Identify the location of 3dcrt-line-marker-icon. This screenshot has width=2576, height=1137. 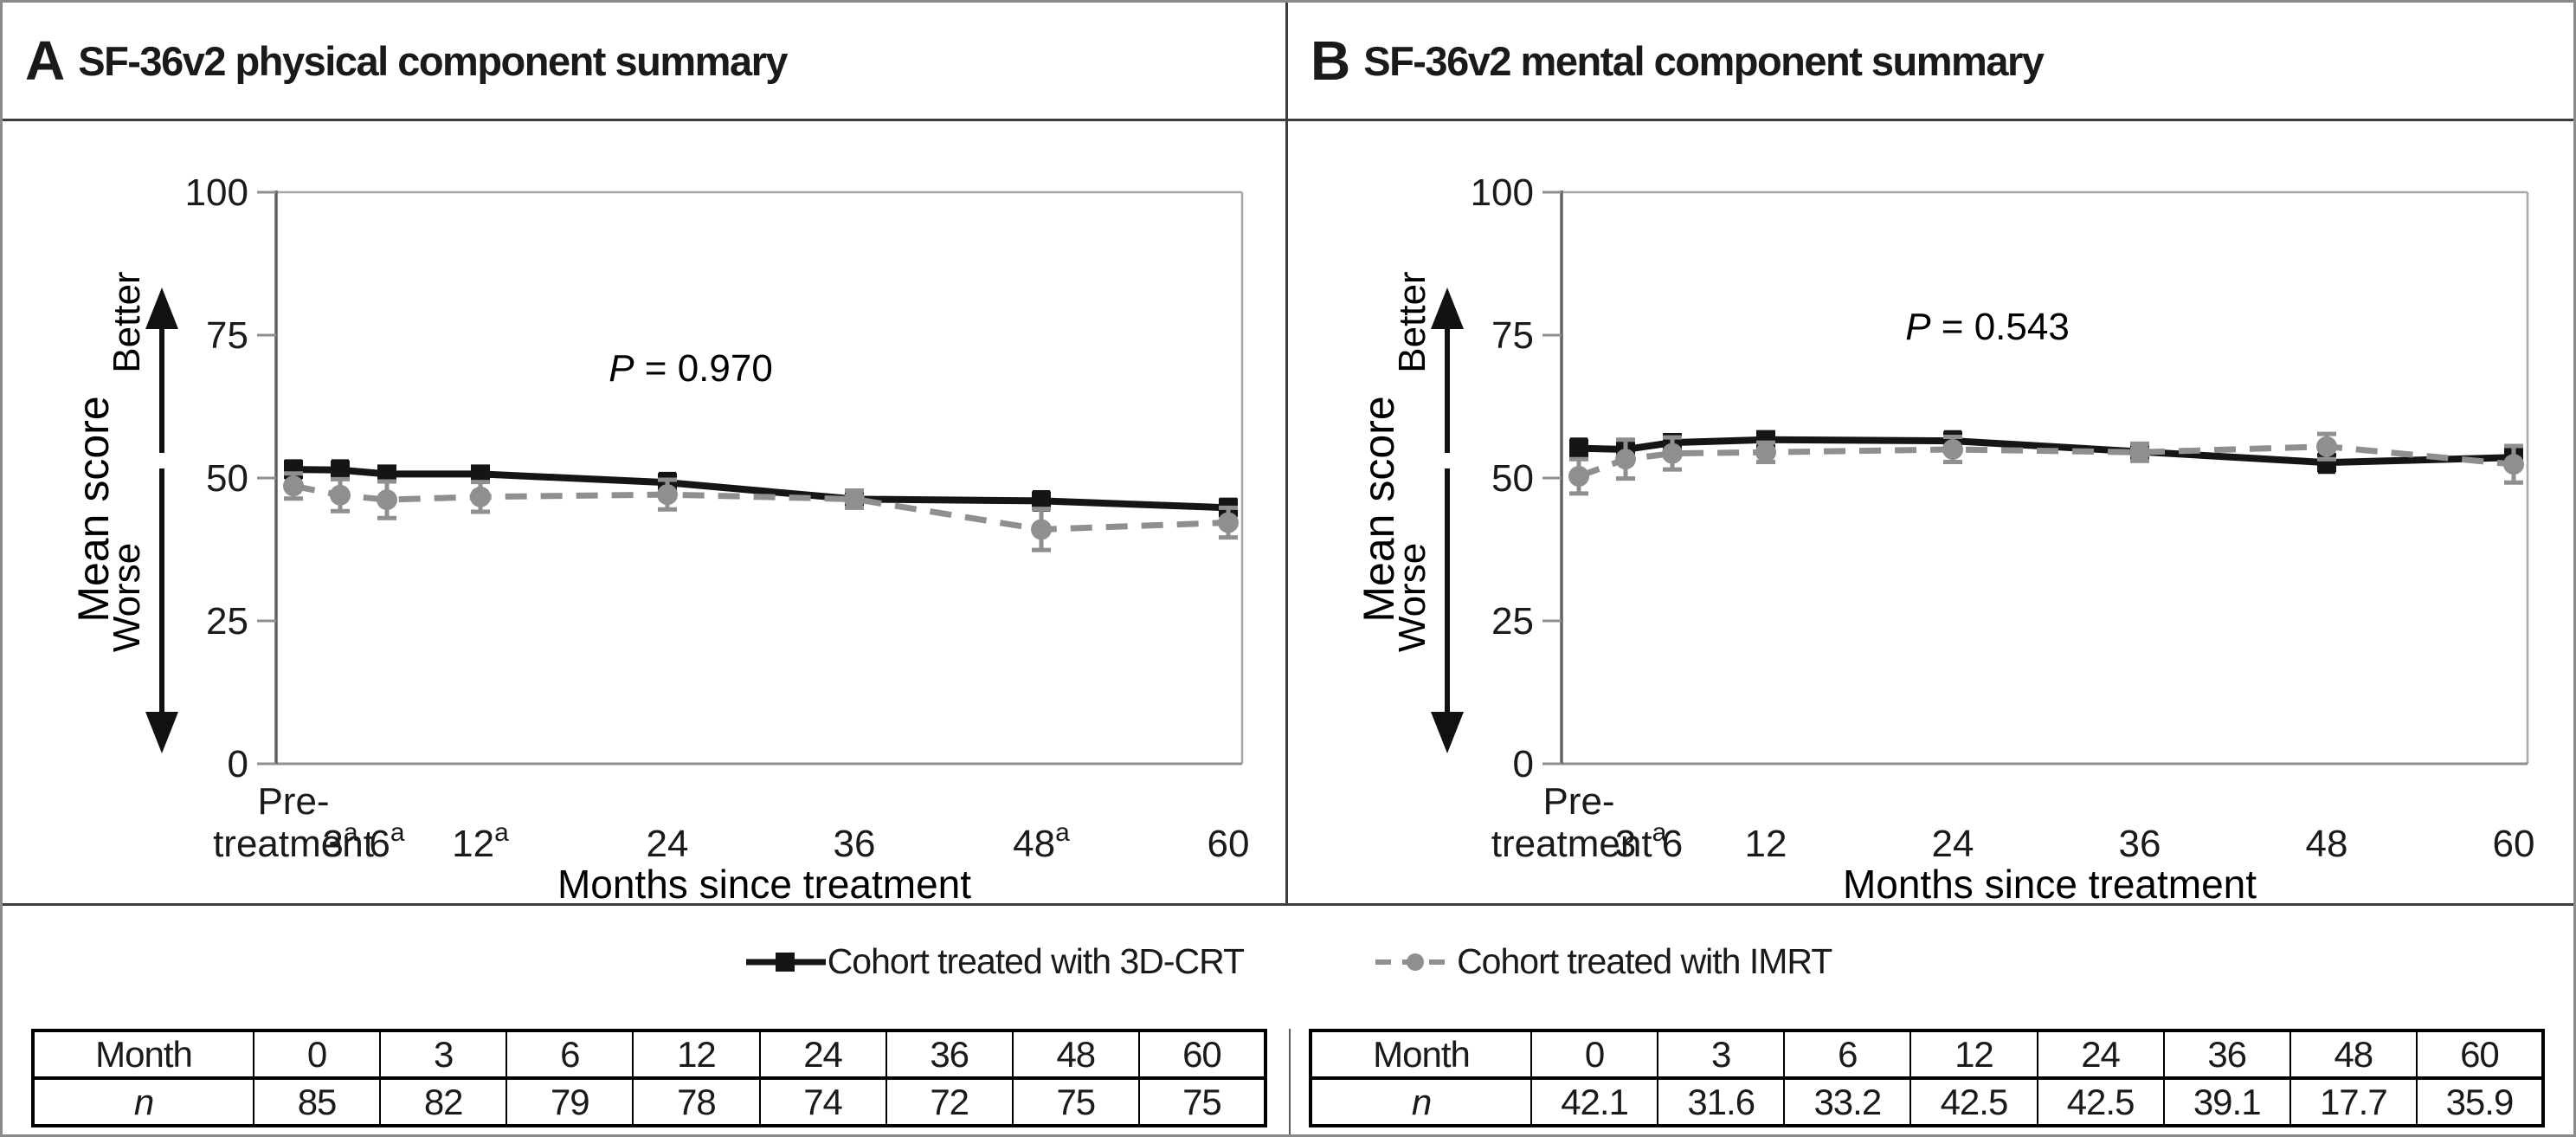
(786, 962).